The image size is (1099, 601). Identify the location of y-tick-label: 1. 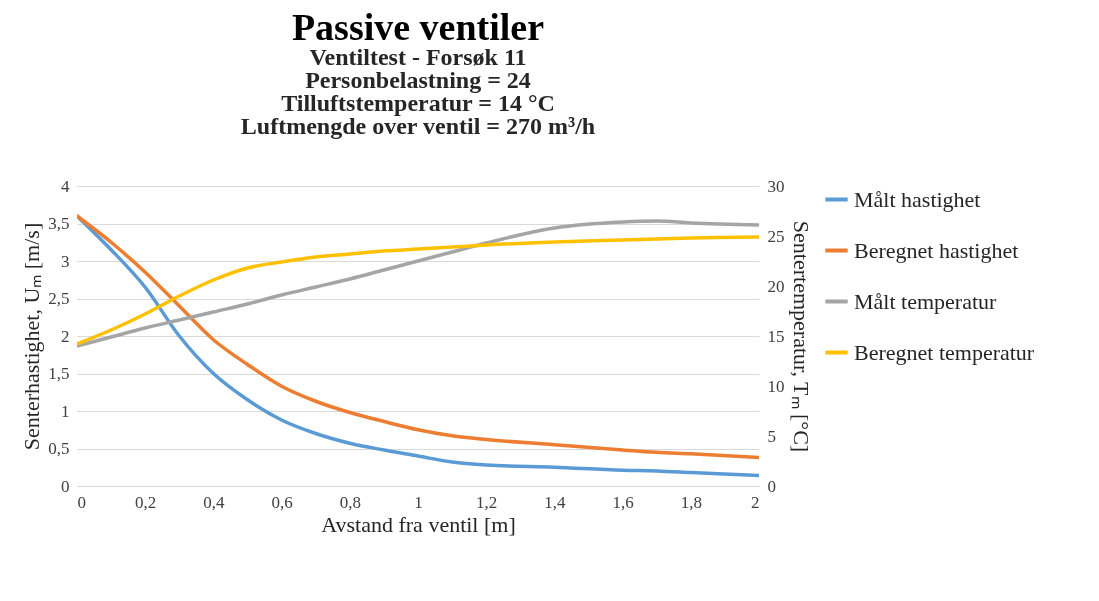
(65, 411).